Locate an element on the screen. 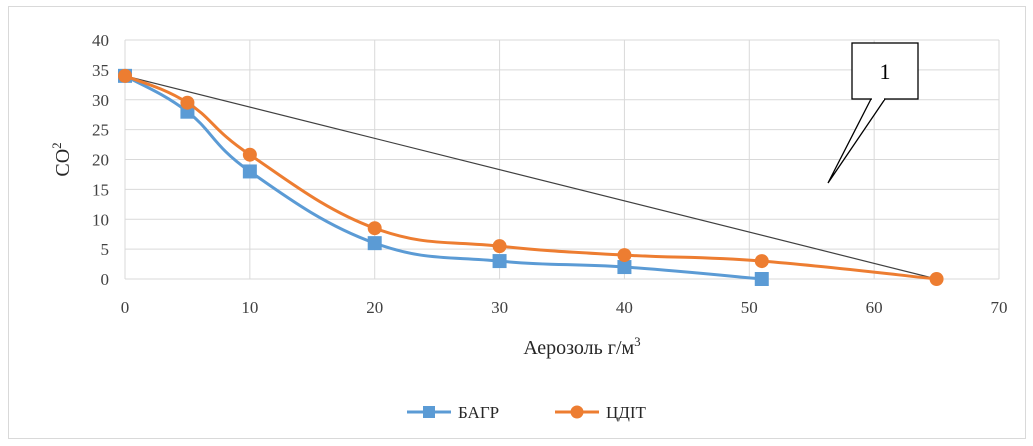  callout-annotation: 1 is located at coordinates (873, 113).